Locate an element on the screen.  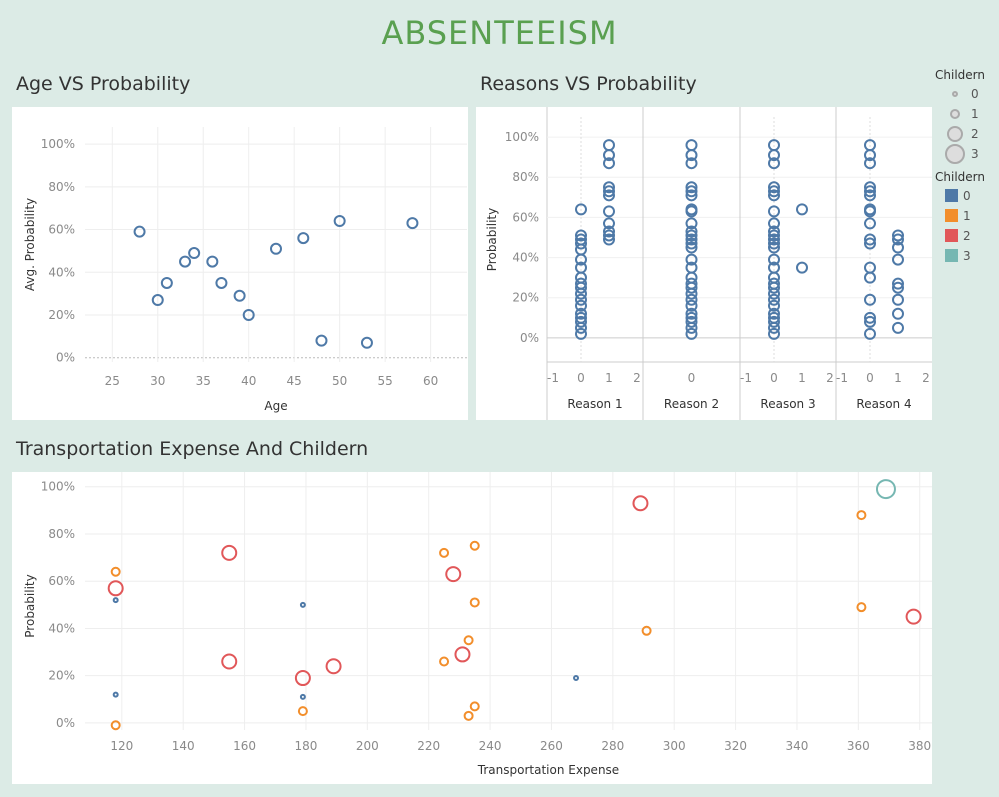
color-legend-item: 0 is located at coordinates (967, 196).